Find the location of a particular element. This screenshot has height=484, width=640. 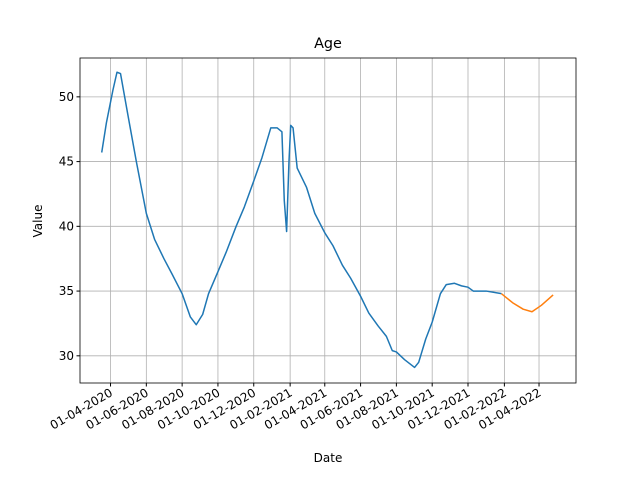

y-tick-label: 45 is located at coordinates (66, 162).